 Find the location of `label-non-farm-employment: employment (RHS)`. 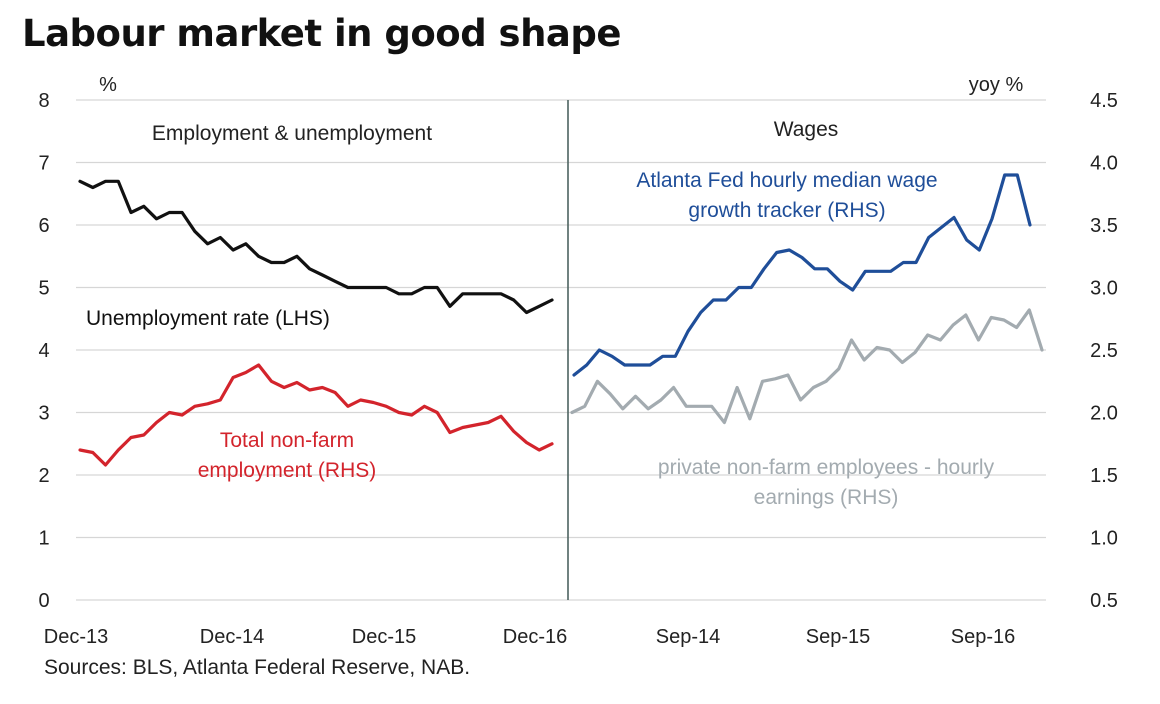

label-non-farm-employment: employment (RHS) is located at coordinates (287, 470).